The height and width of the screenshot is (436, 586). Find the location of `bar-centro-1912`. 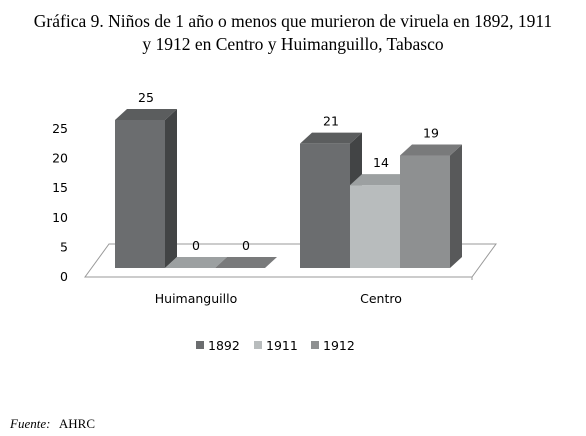

bar-centro-1912 is located at coordinates (431, 206).